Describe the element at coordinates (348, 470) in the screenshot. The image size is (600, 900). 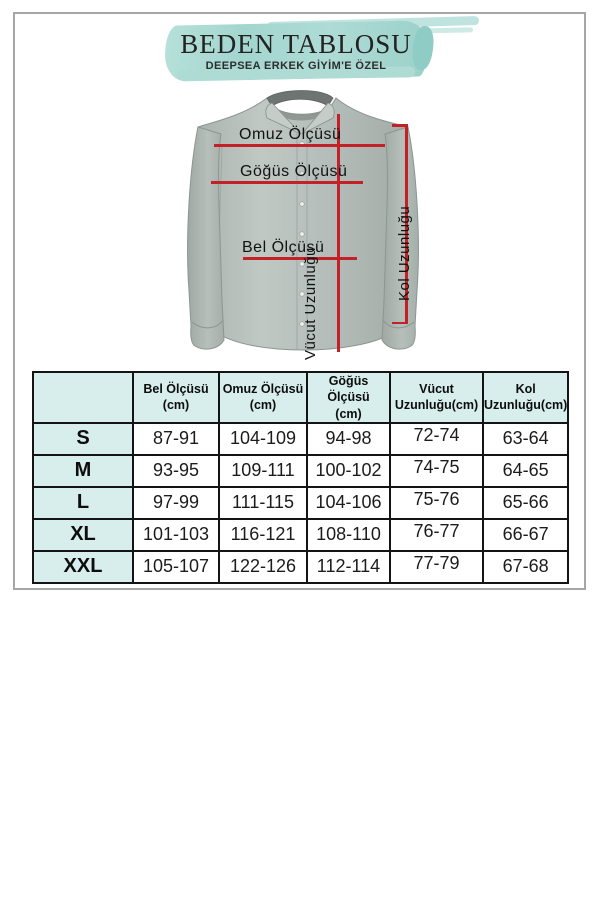
I see `value-cell: 100-102` at that location.